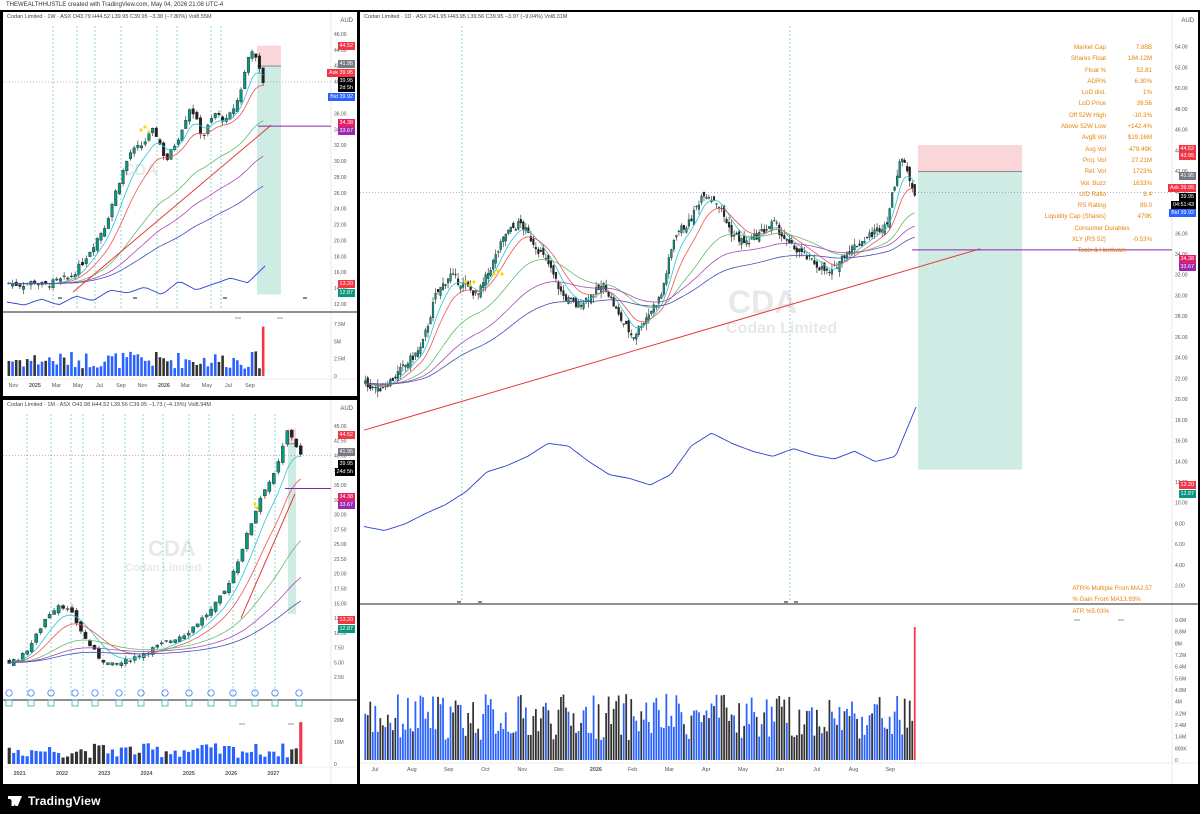 This screenshot has height=814, width=1200. I want to click on monthly-dividend-marker, so click(255, 693).